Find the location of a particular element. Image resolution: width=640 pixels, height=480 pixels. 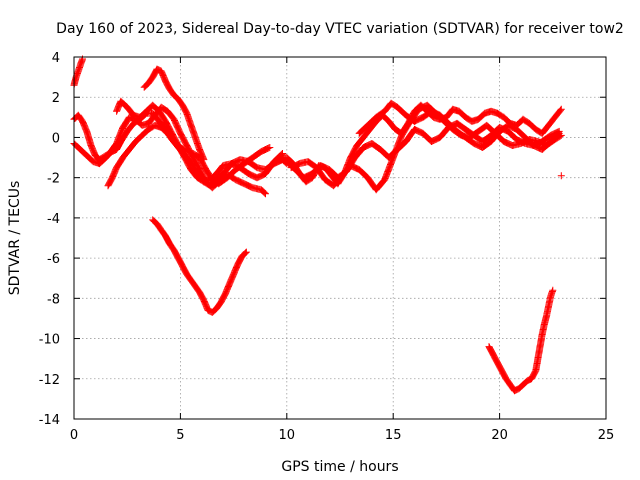

series-outlier is located at coordinates (561, 176).